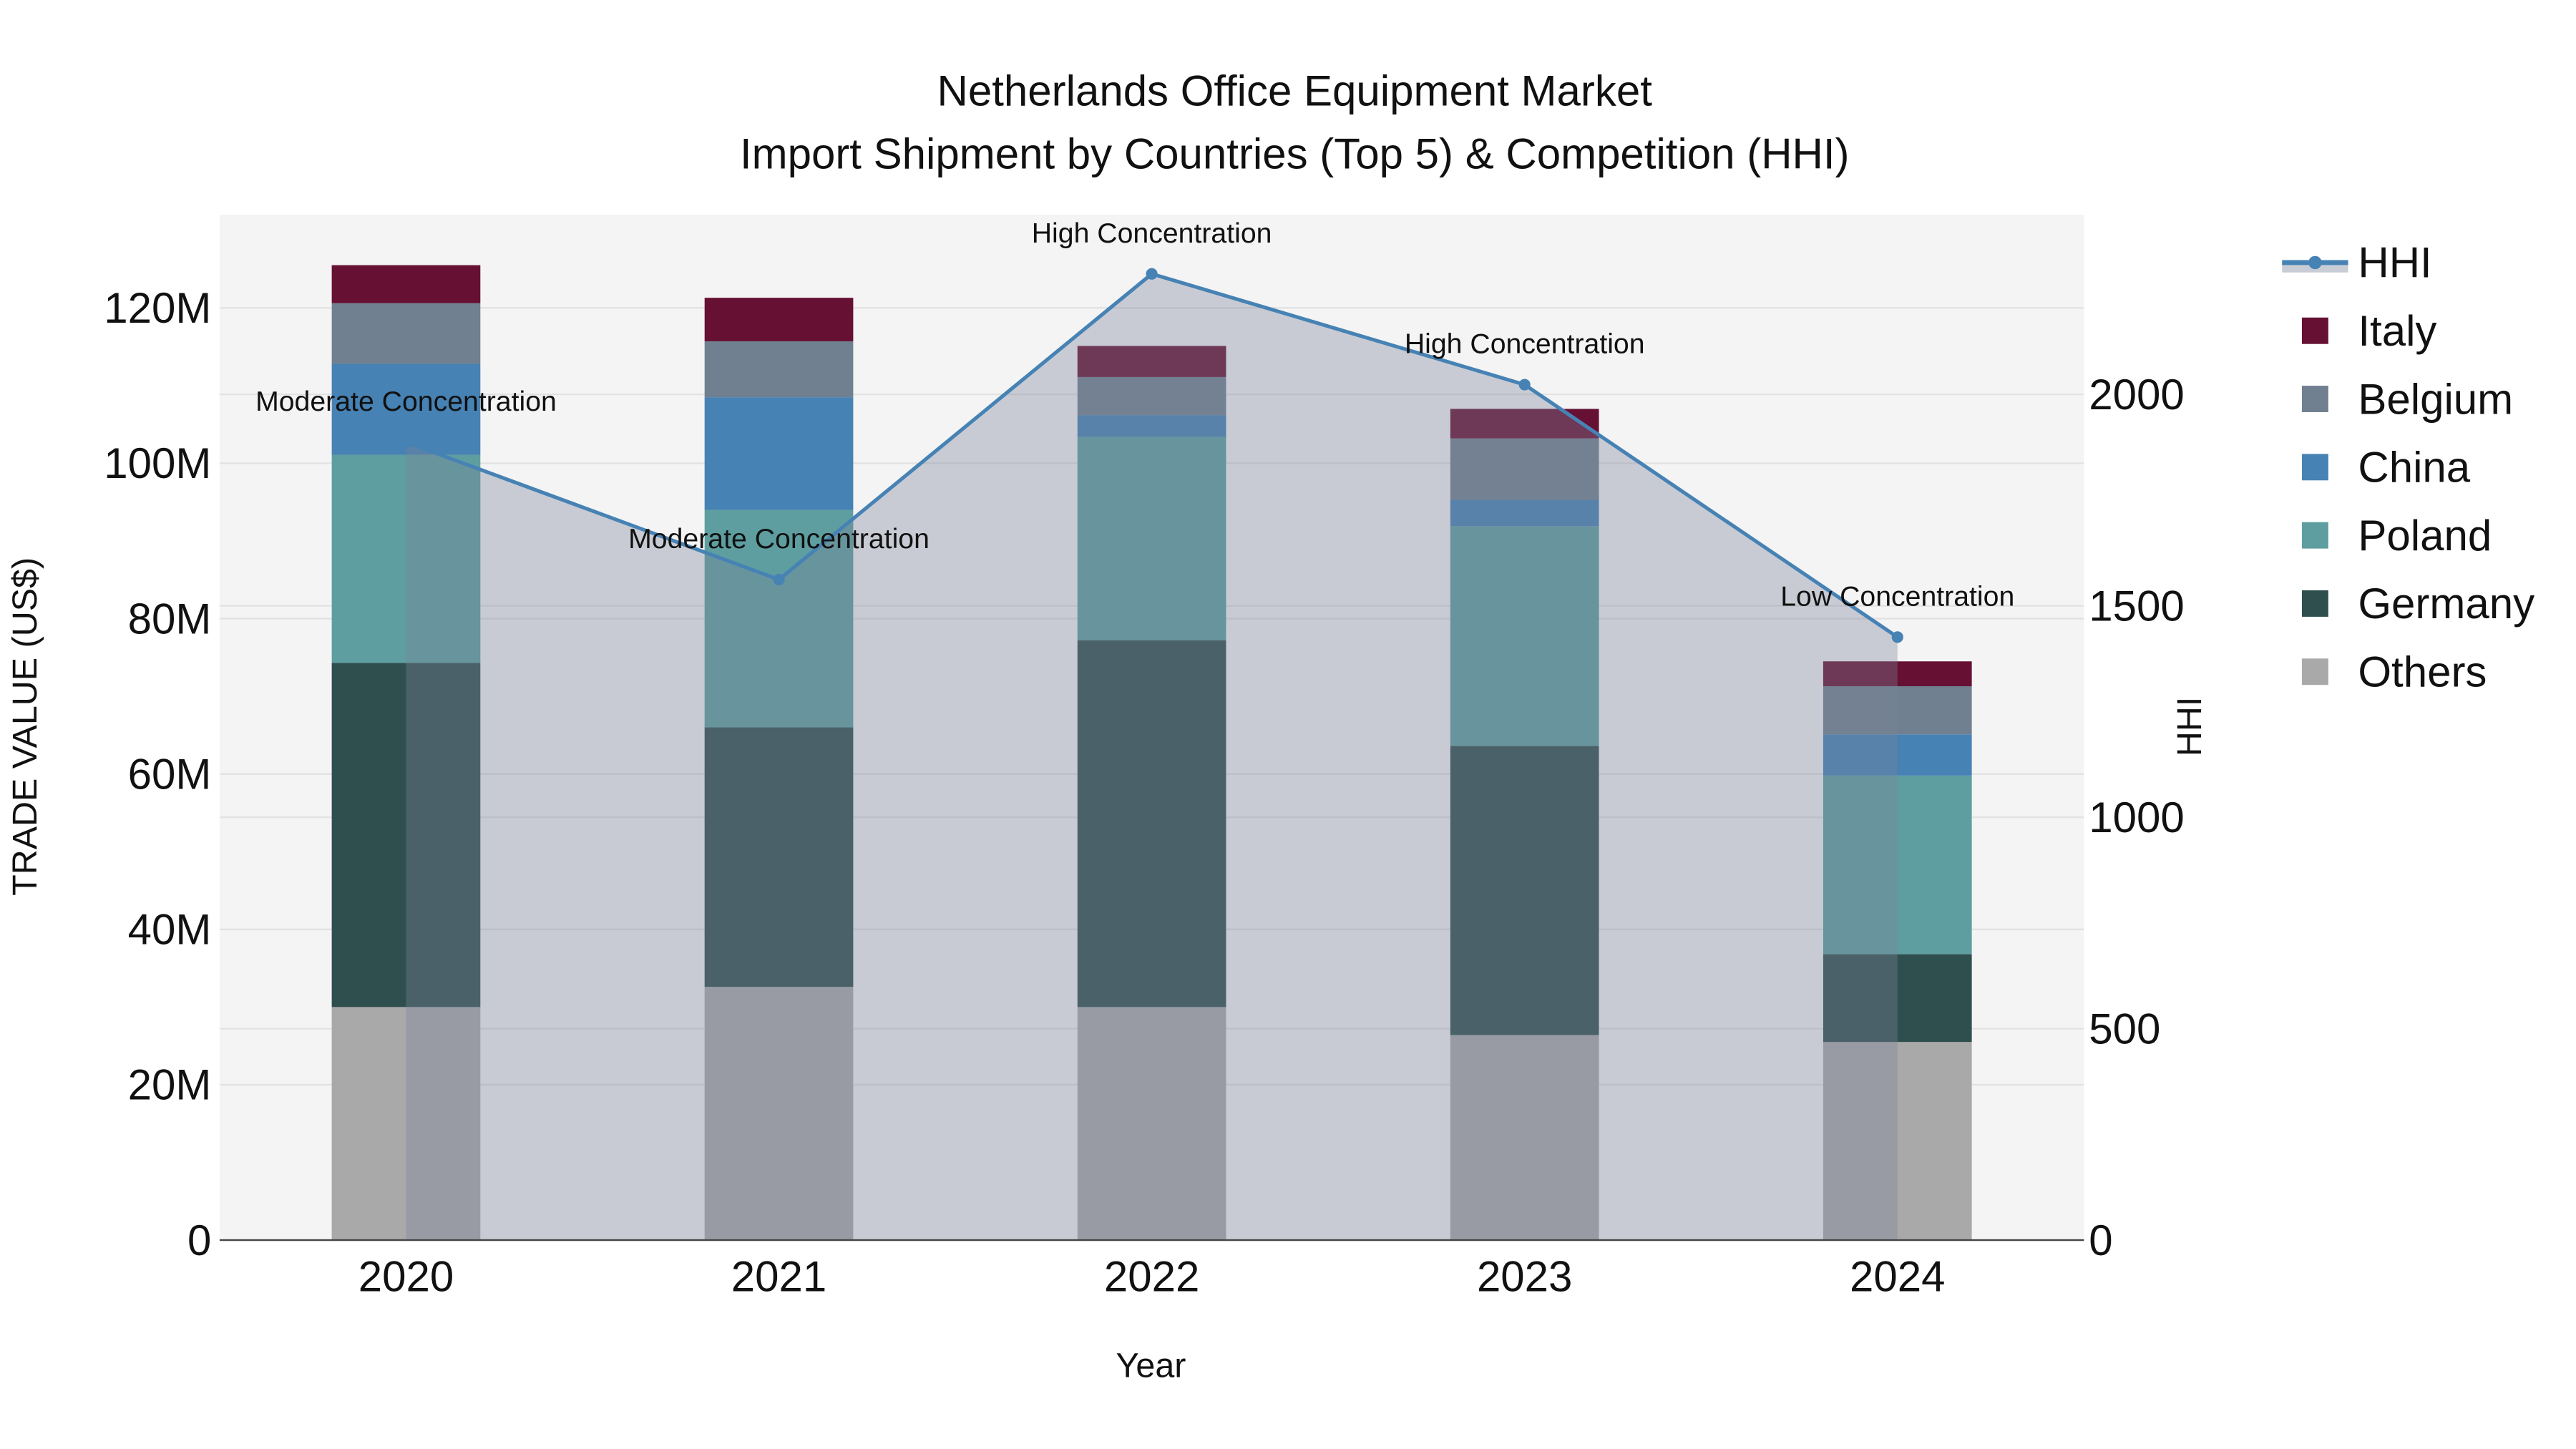 This screenshot has height=1449, width=2576. What do you see at coordinates (1151, 1124) in the screenshot?
I see `bar-others-2022` at bounding box center [1151, 1124].